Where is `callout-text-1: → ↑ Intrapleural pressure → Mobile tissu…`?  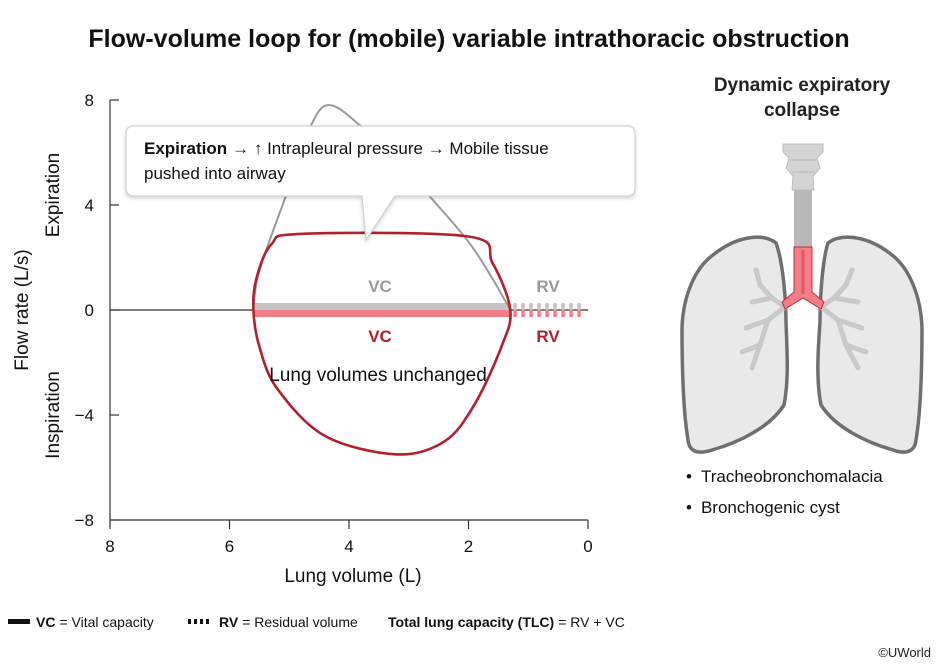
callout-text-1: → ↑ Intrapleural pressure → Mobile tissu… is located at coordinates (390, 148).